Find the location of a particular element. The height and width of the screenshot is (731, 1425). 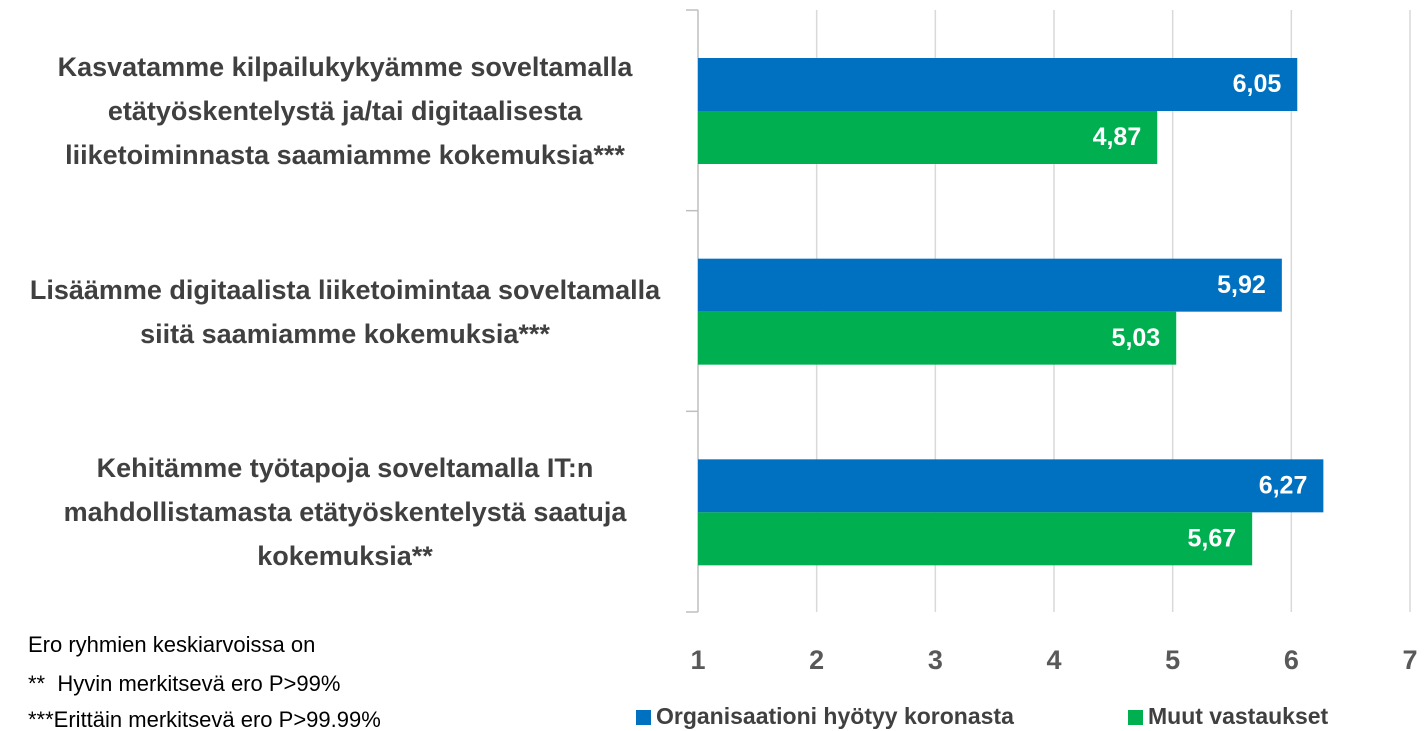

x-tick-label: 1 is located at coordinates (697, 660).